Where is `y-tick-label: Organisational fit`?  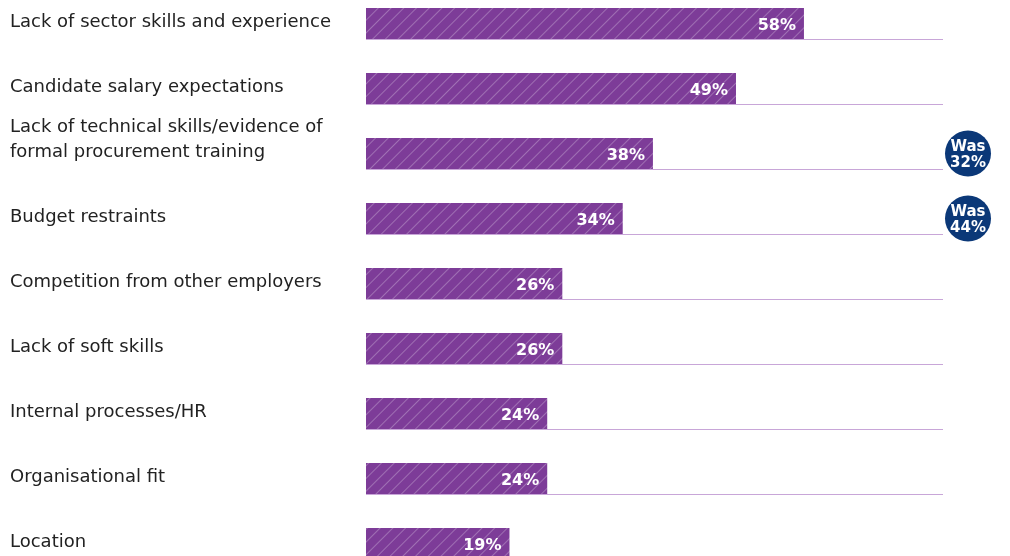 y-tick-label: Organisational fit is located at coordinates (88, 475).